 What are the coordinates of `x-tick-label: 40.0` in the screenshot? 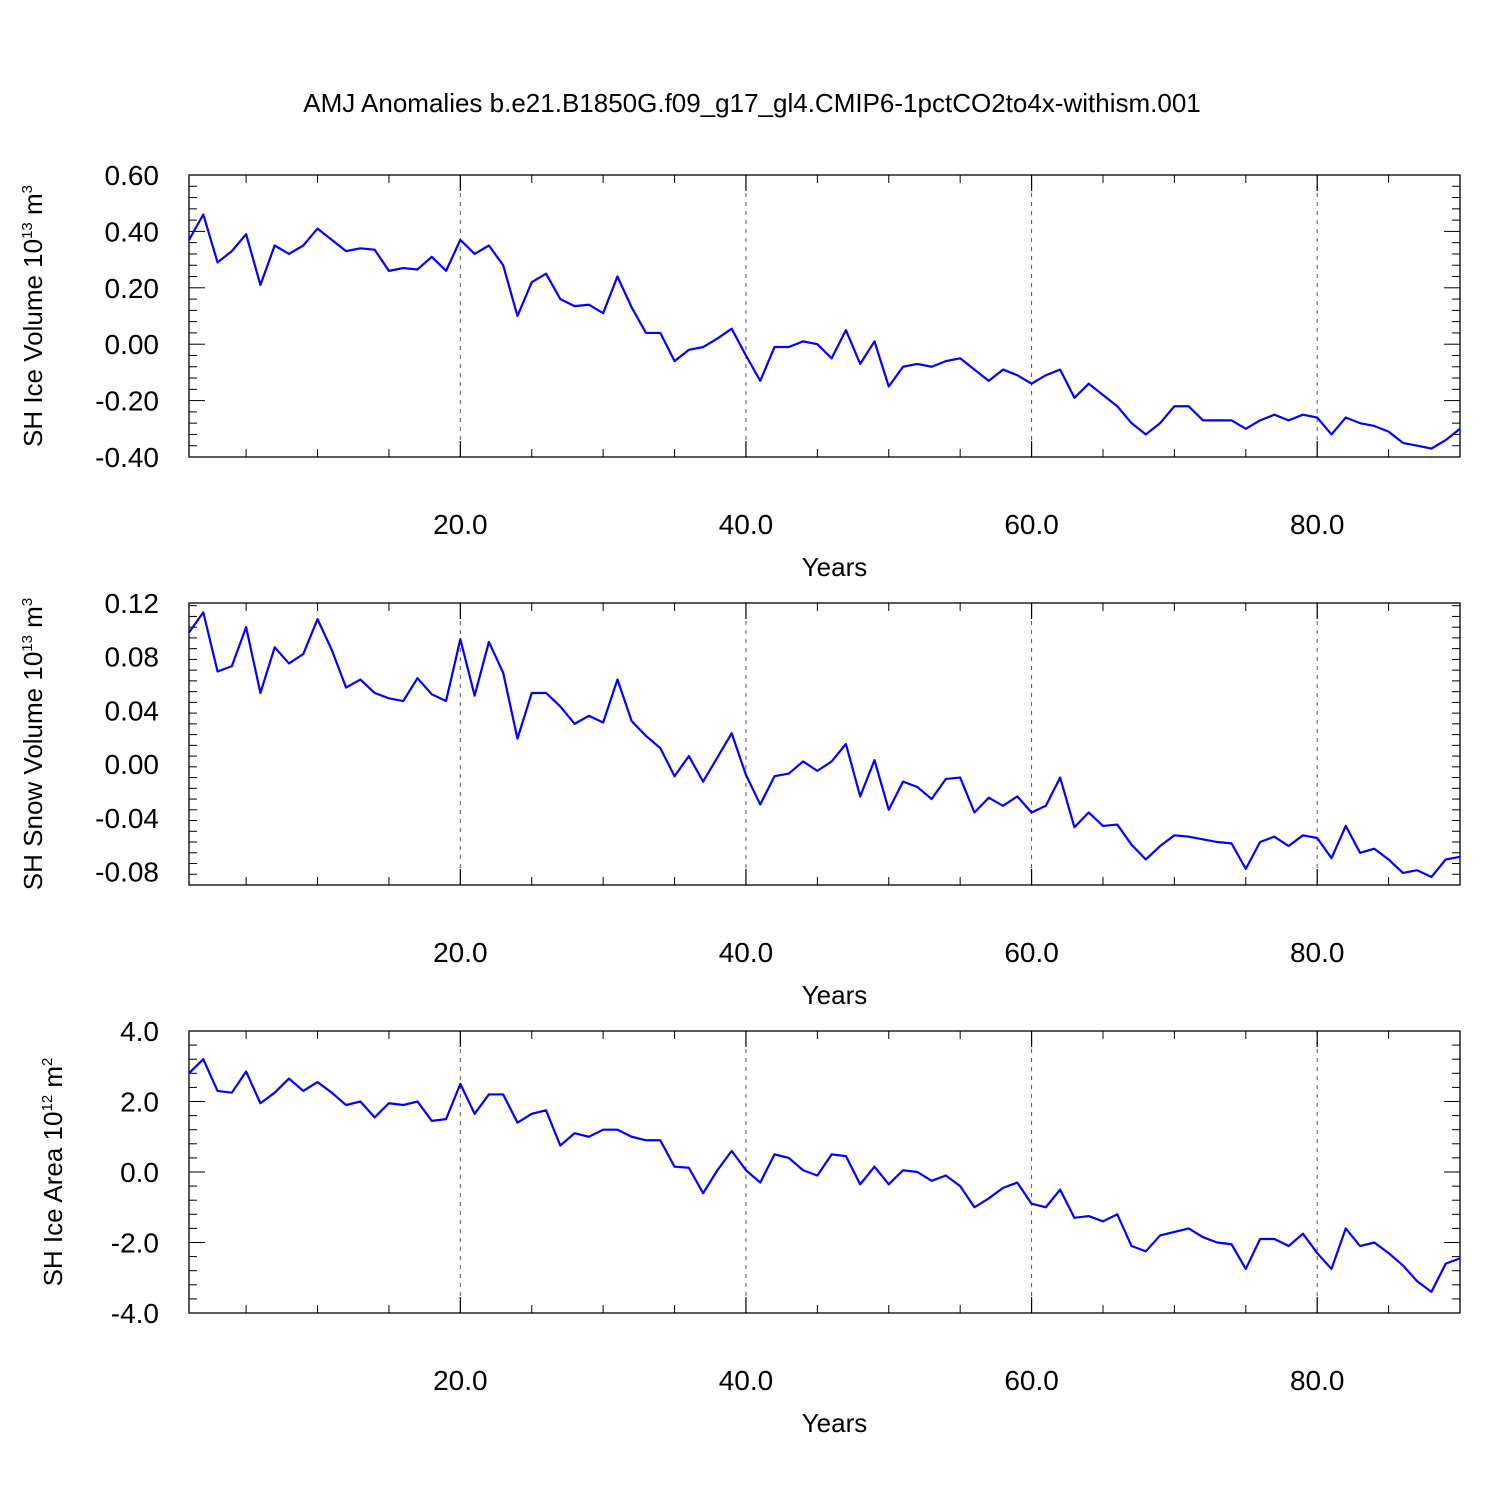 It's located at (746, 952).